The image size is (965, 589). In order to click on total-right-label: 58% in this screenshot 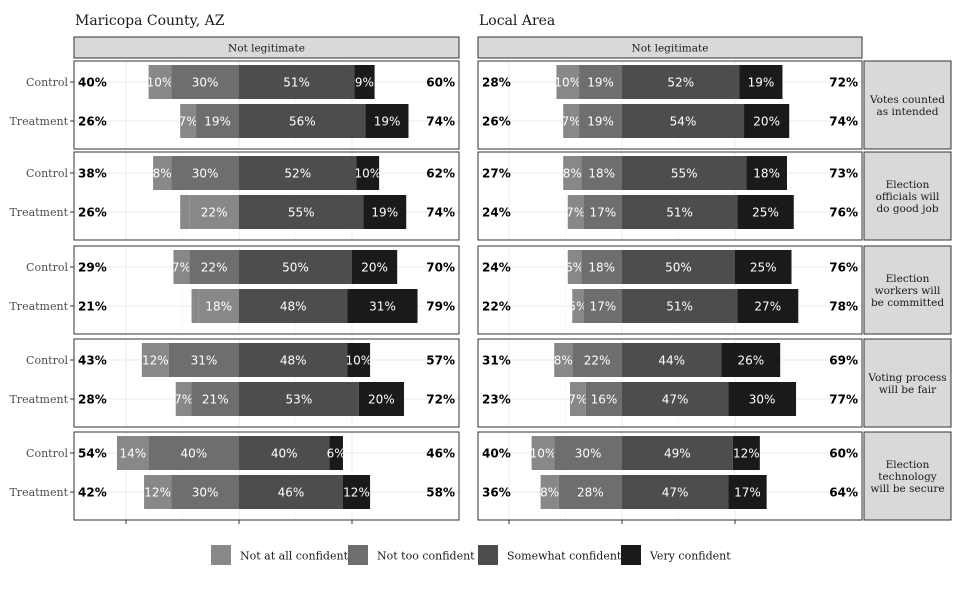, I will do `click(440, 493)`.